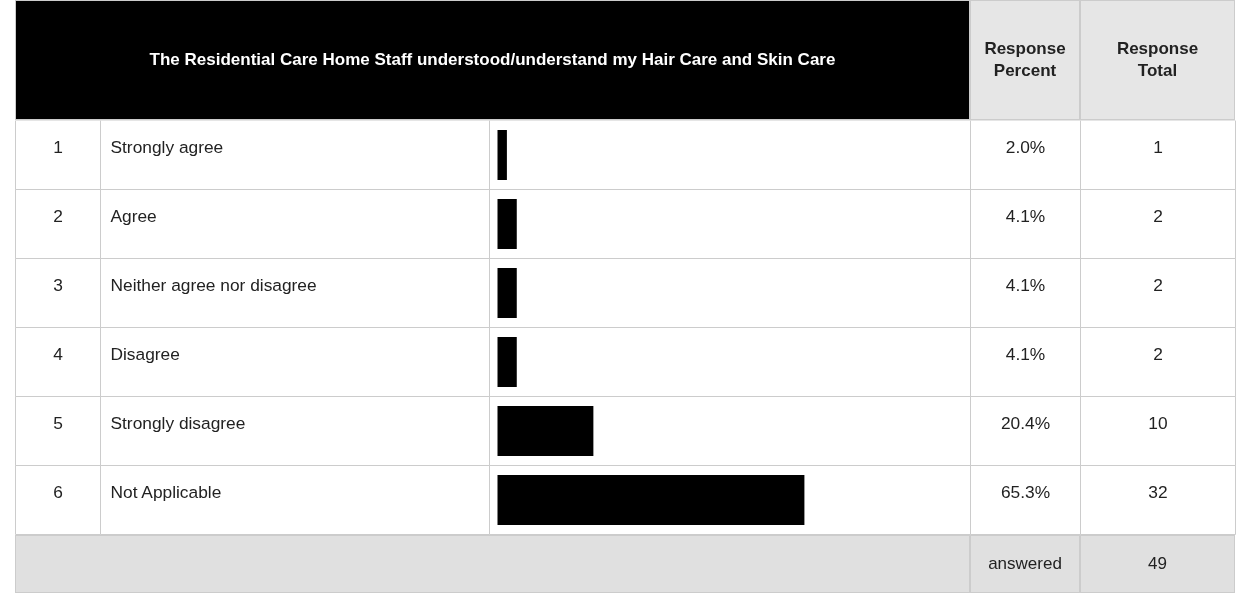 The width and height of the screenshot is (1240, 595). I want to click on y-tick-label: Agree, so click(133, 216).